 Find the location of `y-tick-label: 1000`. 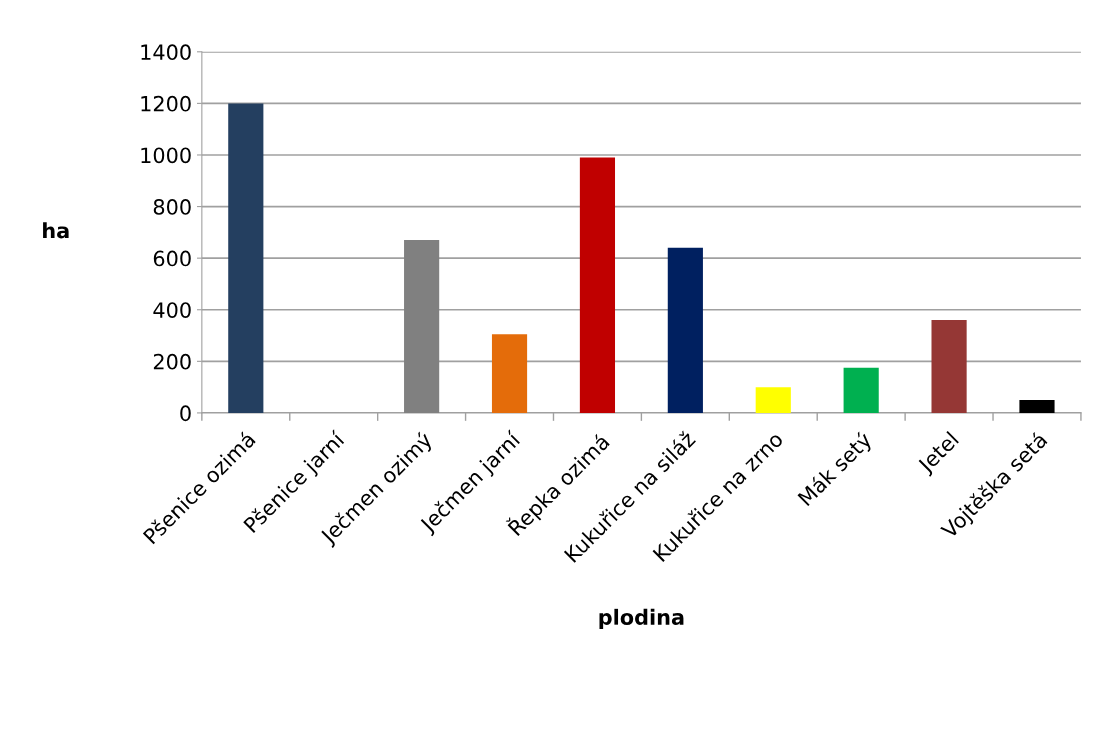

y-tick-label: 1000 is located at coordinates (166, 155).